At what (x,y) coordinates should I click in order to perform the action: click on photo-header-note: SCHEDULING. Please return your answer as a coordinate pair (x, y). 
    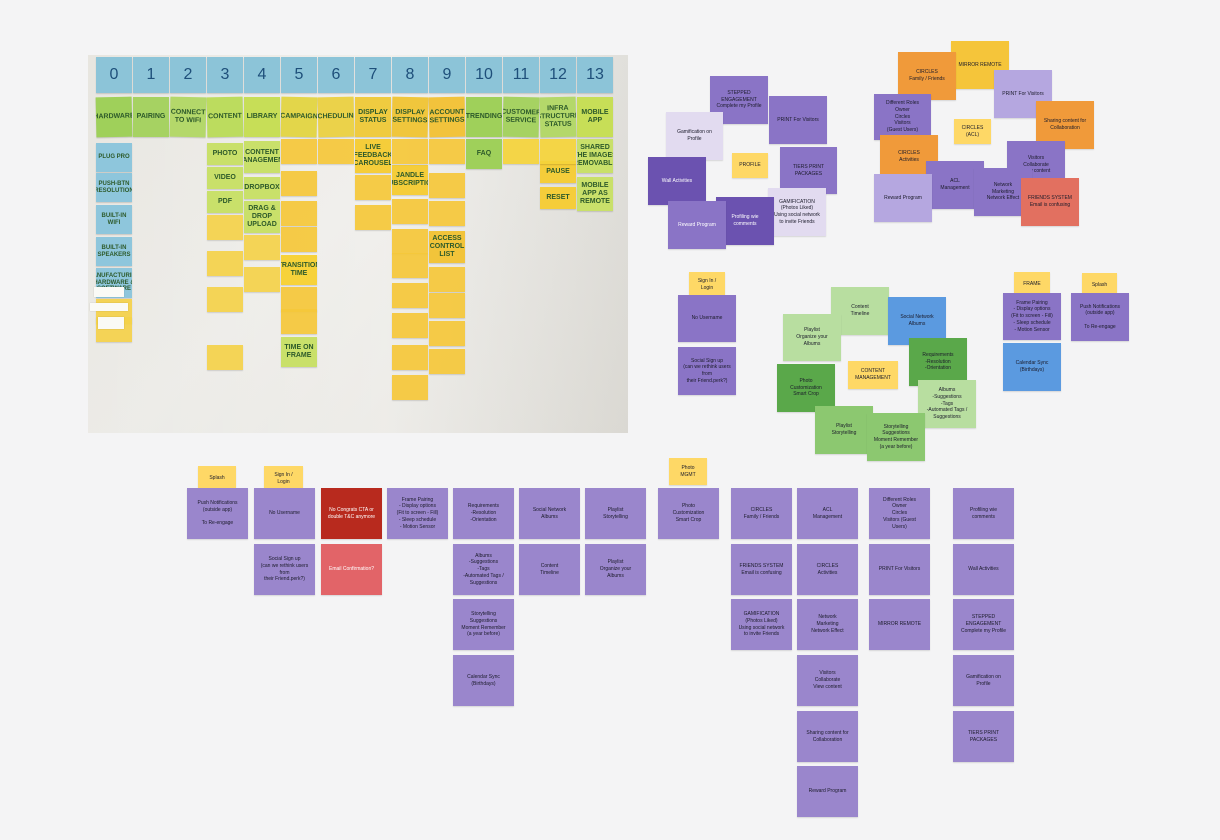
    Looking at the image, I should click on (336, 117).